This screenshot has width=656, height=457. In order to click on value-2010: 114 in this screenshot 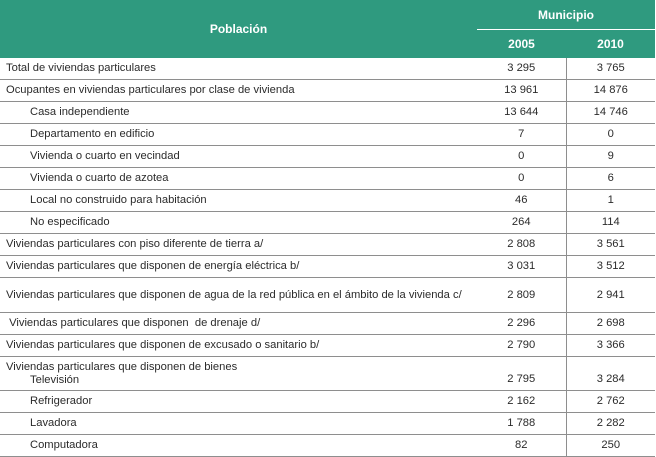, I will do `click(610, 222)`.